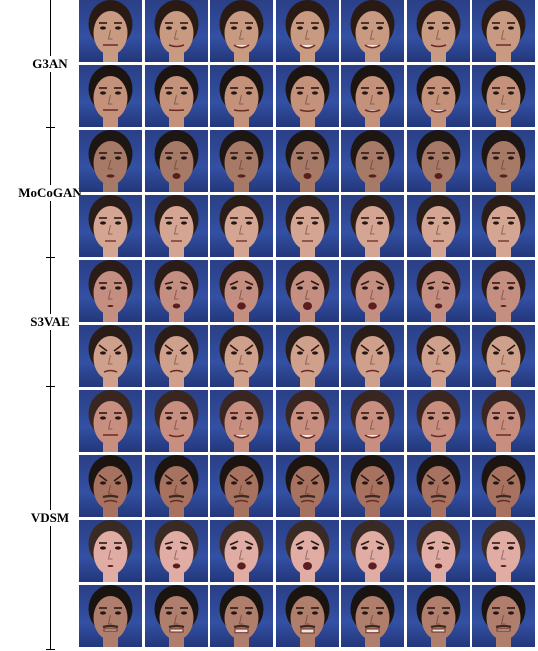 Image resolution: width=538 pixels, height=651 pixels. I want to click on method-label-g3an: G3AN, so click(50, 64).